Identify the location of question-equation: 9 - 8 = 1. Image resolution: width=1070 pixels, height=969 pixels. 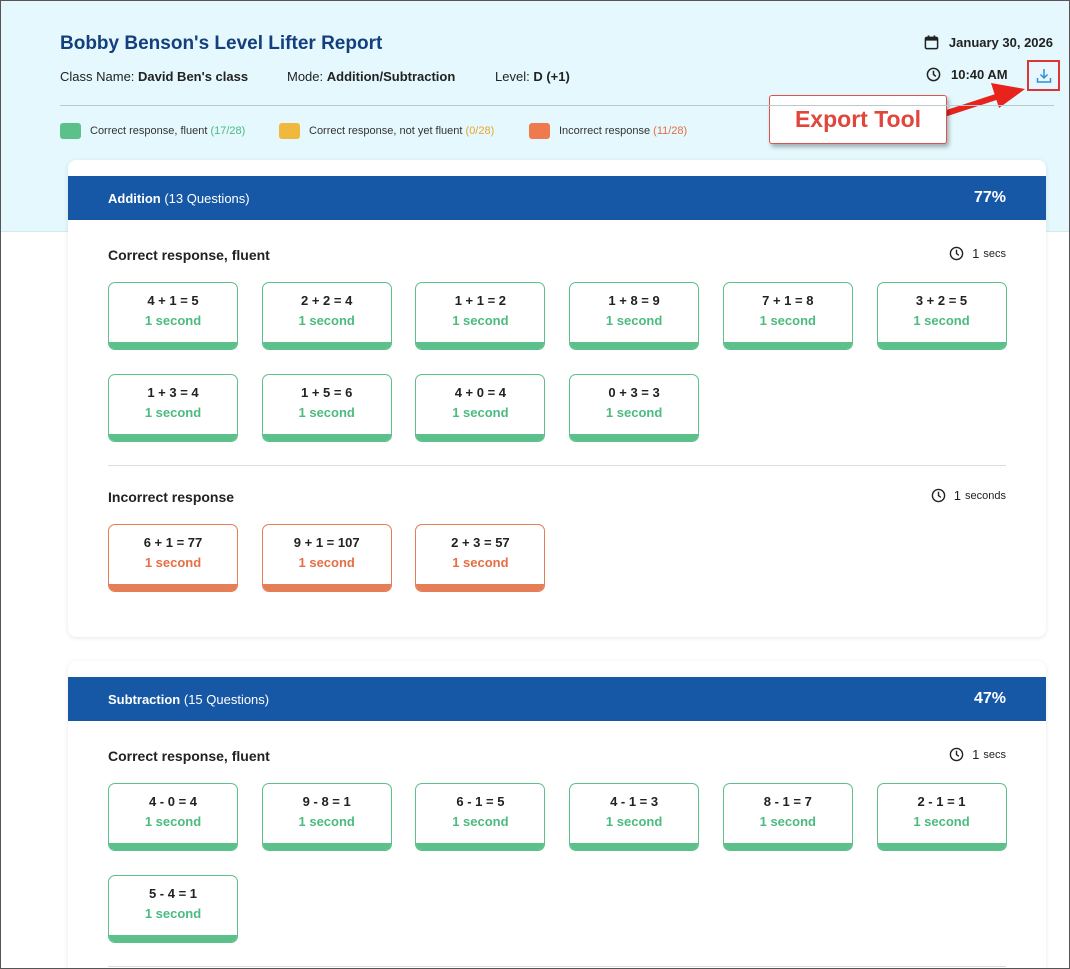
(326, 801).